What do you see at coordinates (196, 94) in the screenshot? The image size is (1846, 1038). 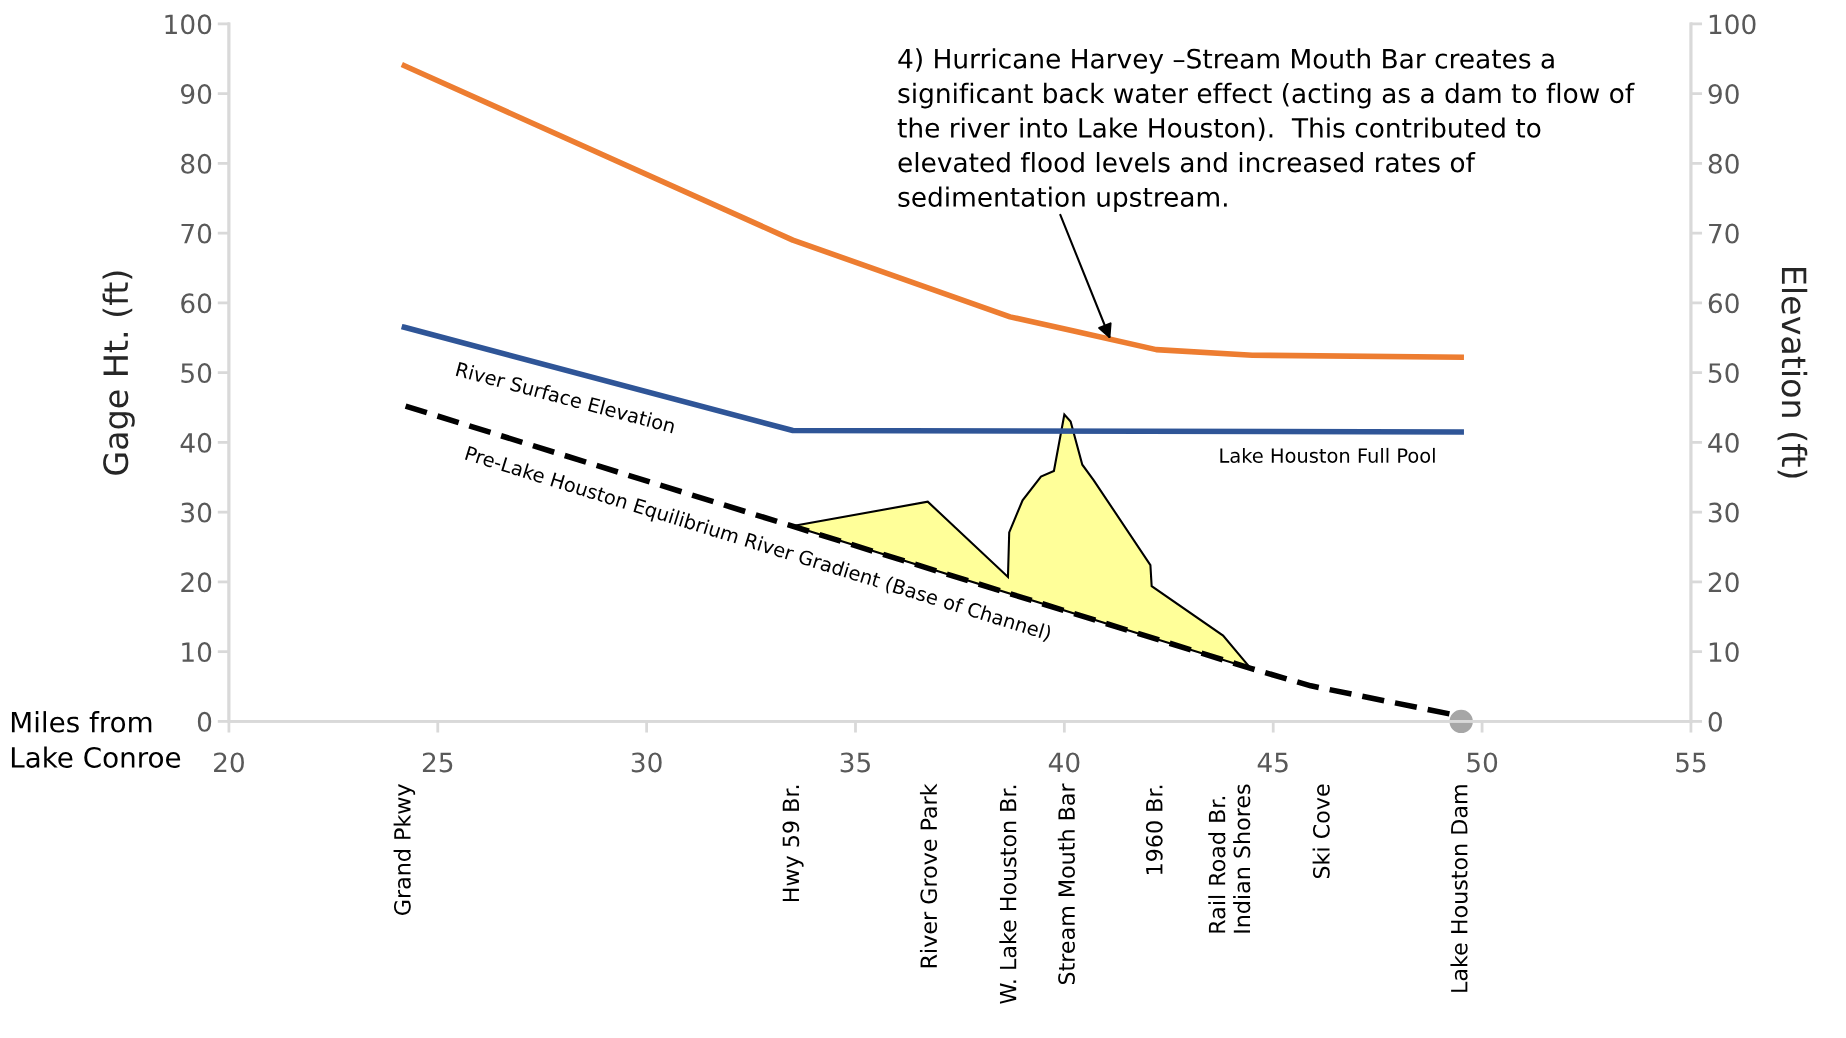 I see `y-tick-label: 90` at bounding box center [196, 94].